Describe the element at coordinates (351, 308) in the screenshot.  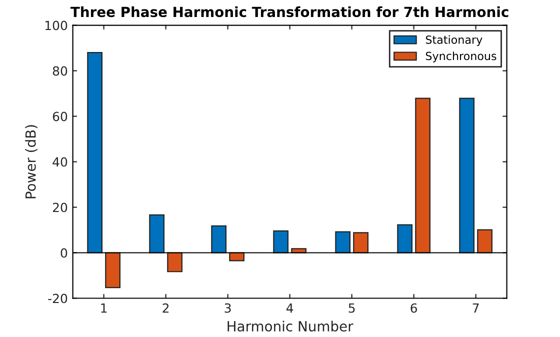
I see `x-tick-label: 5` at that location.